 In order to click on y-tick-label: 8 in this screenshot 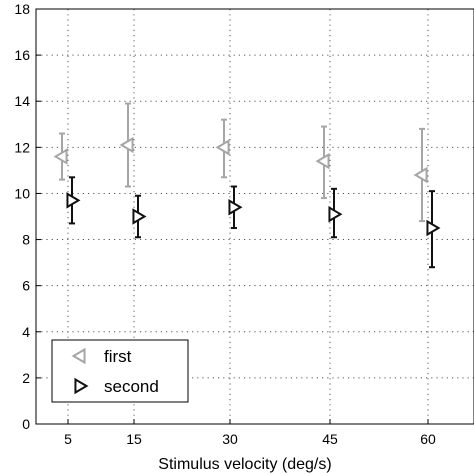, I will do `click(26, 240)`.